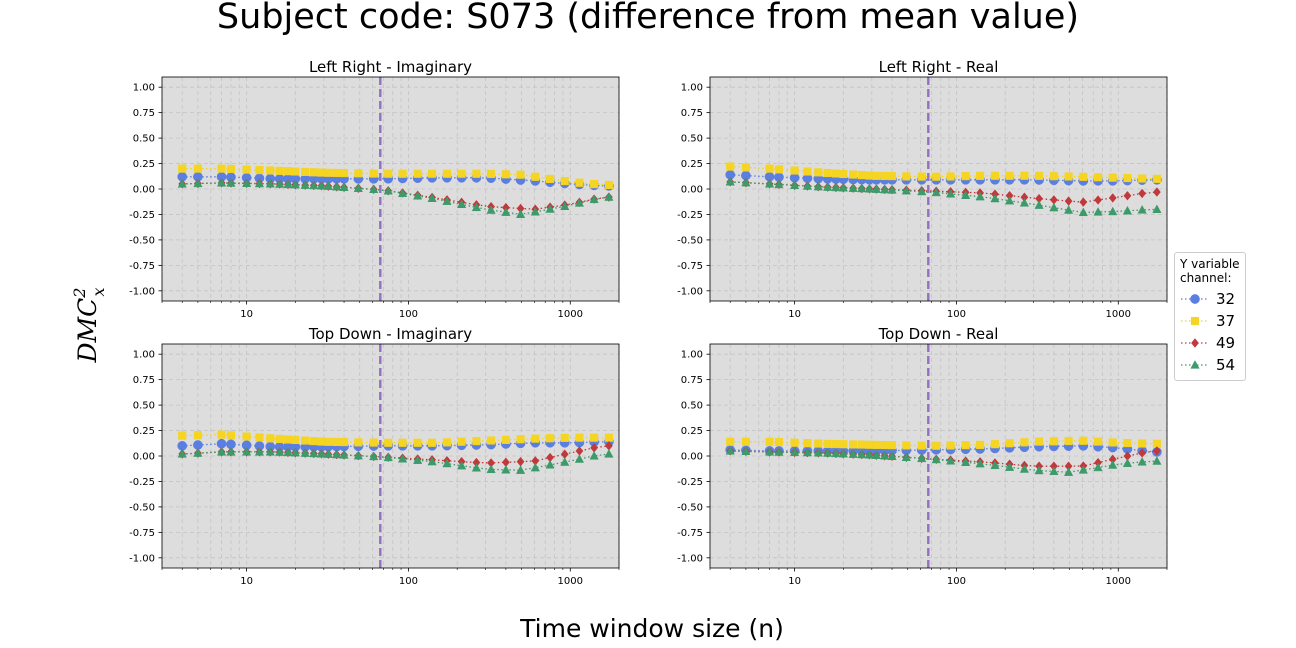 Image resolution: width=1296 pixels, height=648 pixels. Describe the element at coordinates (1210, 299) in the screenshot. I see `legend-item-32: 32` at that location.